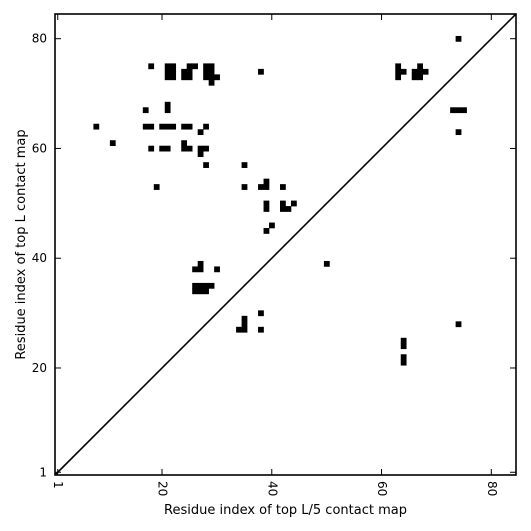 The width and height of the screenshot is (531, 531). Describe the element at coordinates (58, 485) in the screenshot. I see `x-tick-label: 1` at that location.